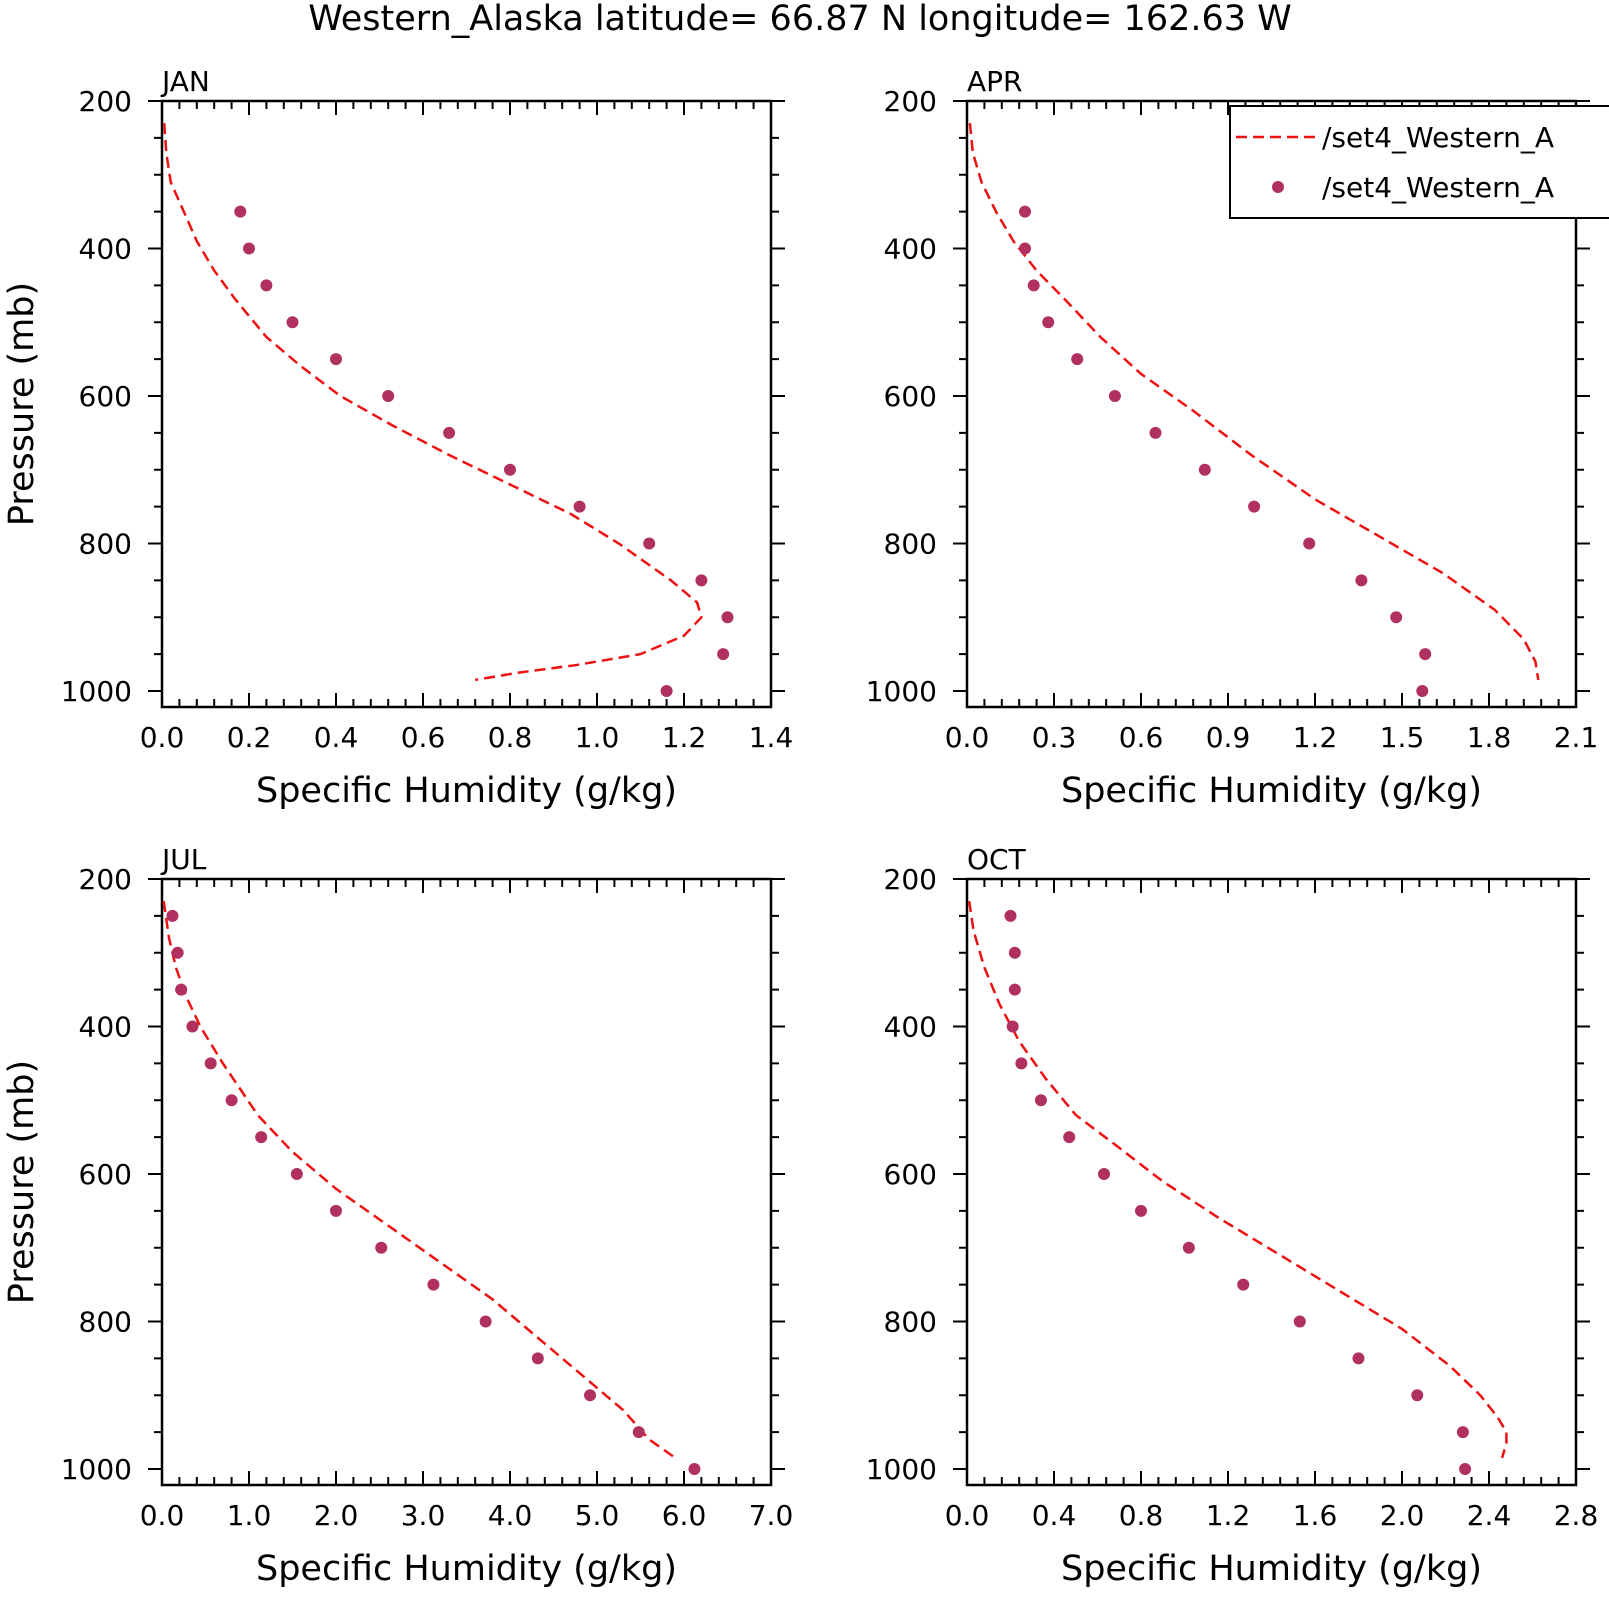  Describe the element at coordinates (597, 1515) in the screenshot. I see `x-tick-label: 5.0` at that location.